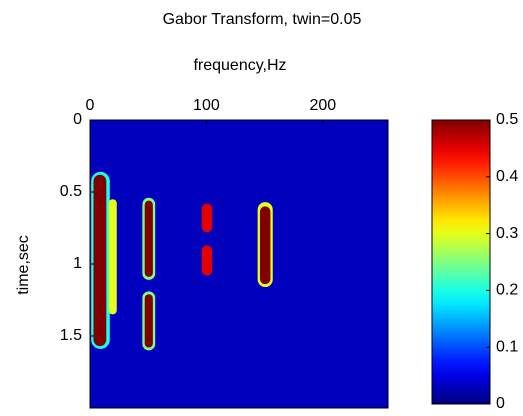 This screenshot has height=416, width=523. Describe the element at coordinates (500, 403) in the screenshot. I see `colorbar-tick-label: 0` at that location.